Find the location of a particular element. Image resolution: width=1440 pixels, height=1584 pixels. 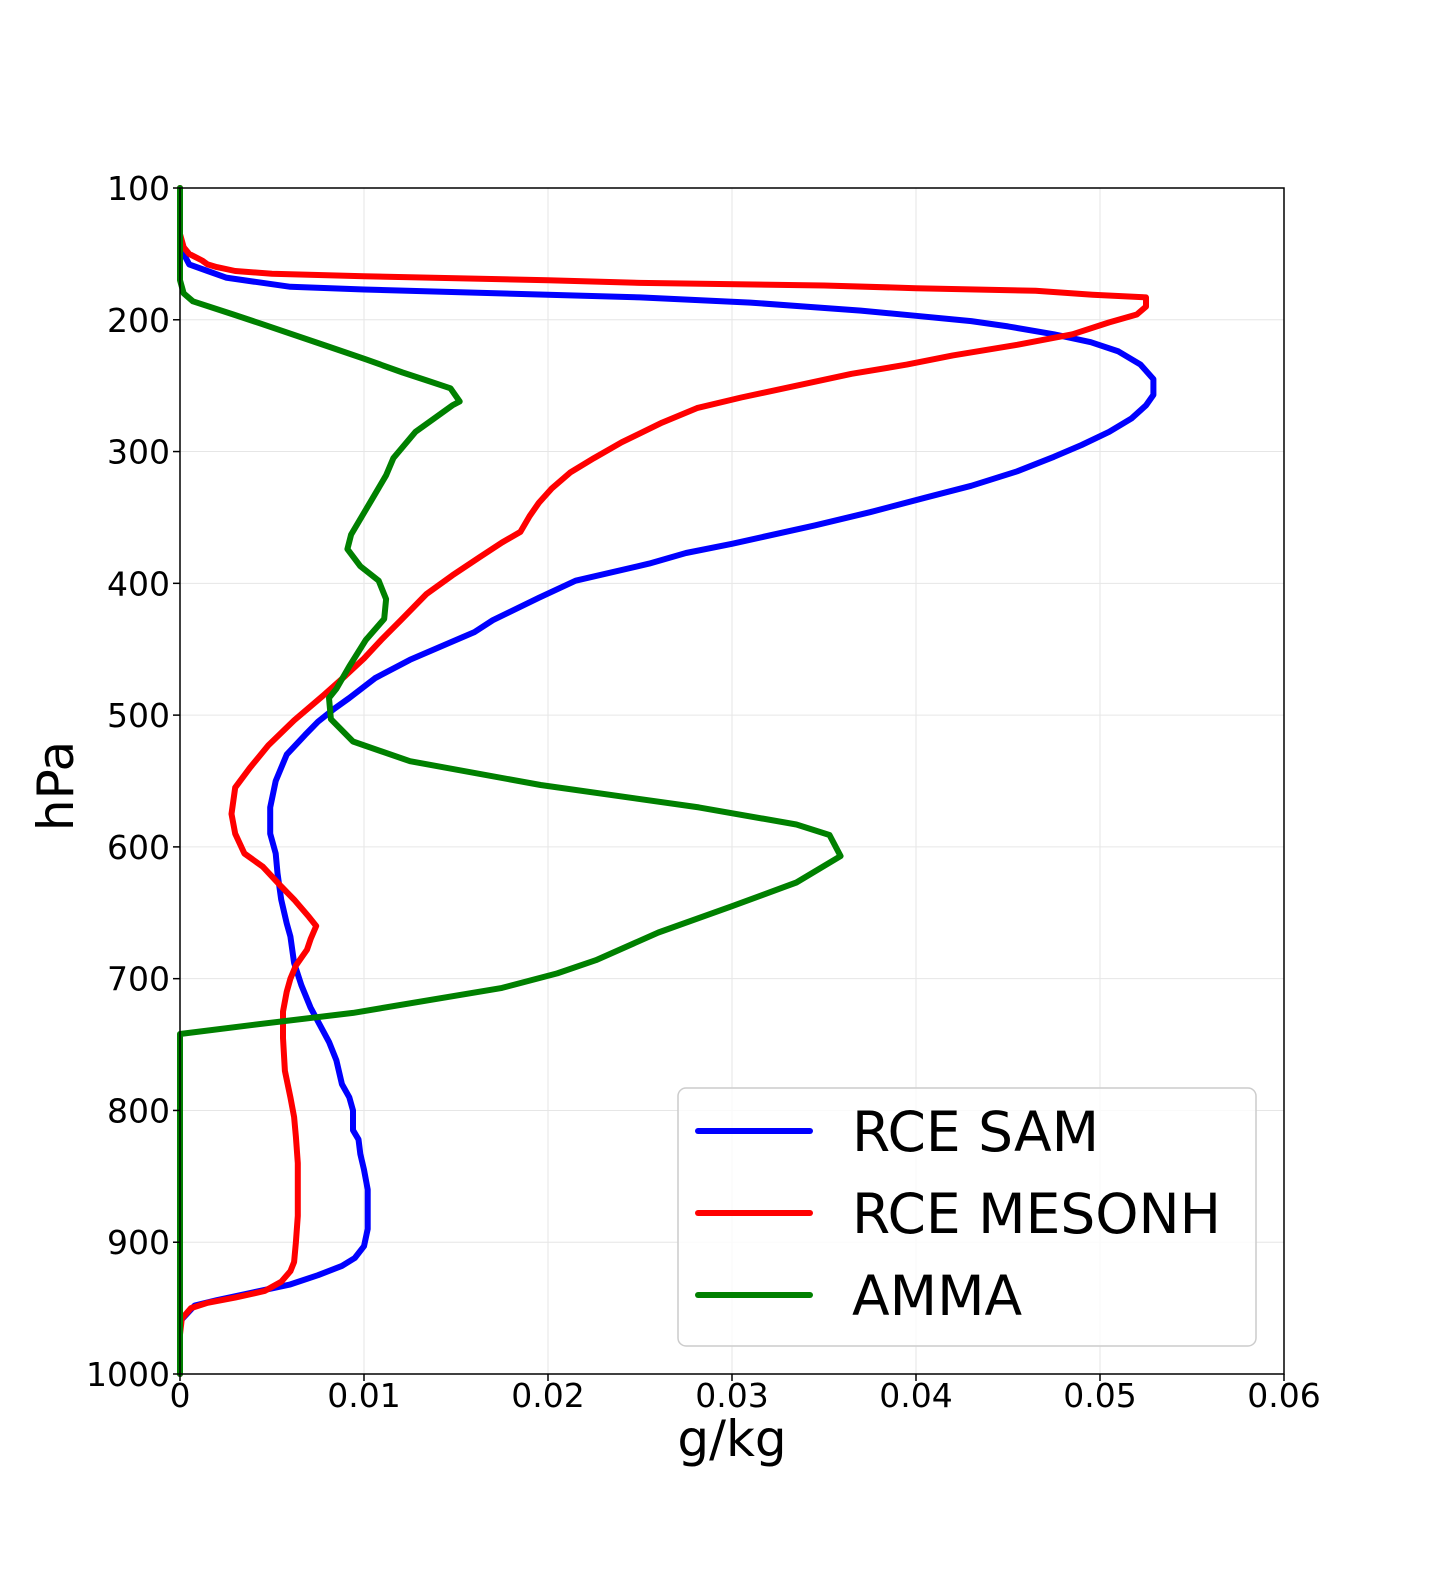

legend-box is located at coordinates (967, 1217).